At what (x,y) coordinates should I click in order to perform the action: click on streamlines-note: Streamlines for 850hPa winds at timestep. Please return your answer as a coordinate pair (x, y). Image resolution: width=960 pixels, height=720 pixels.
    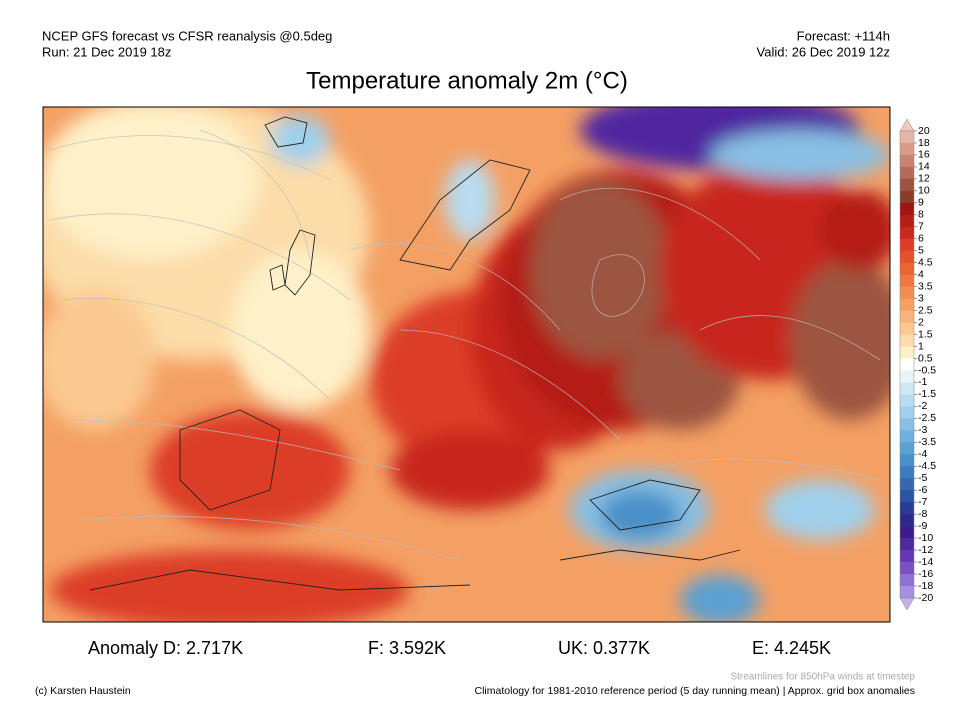
    Looking at the image, I should click on (822, 677).